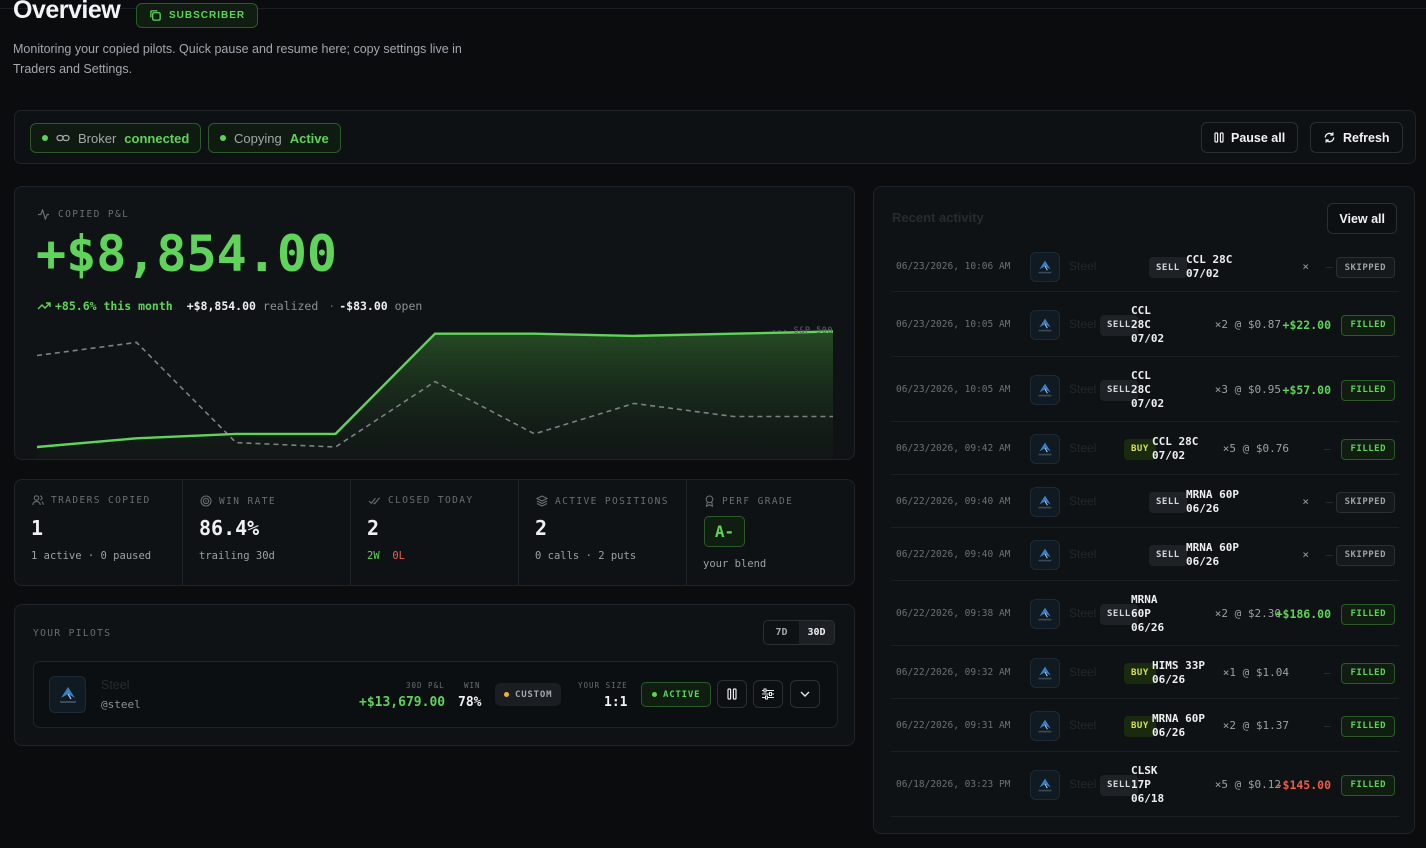 This screenshot has height=848, width=1426. What do you see at coordinates (363, 306) in the screenshot?
I see `open-value: -$83.00` at bounding box center [363, 306].